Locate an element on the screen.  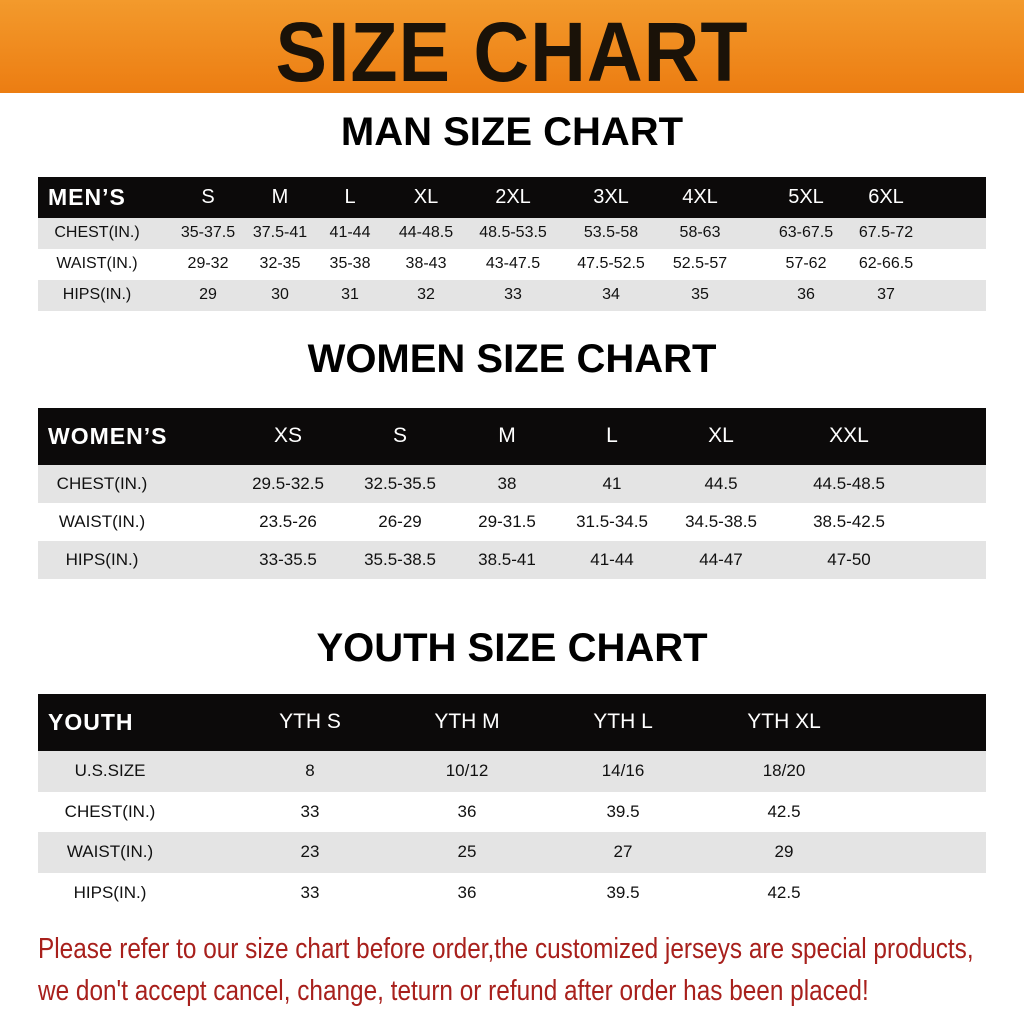
table-cell: 37.5-41 is located at coordinates (280, 233).